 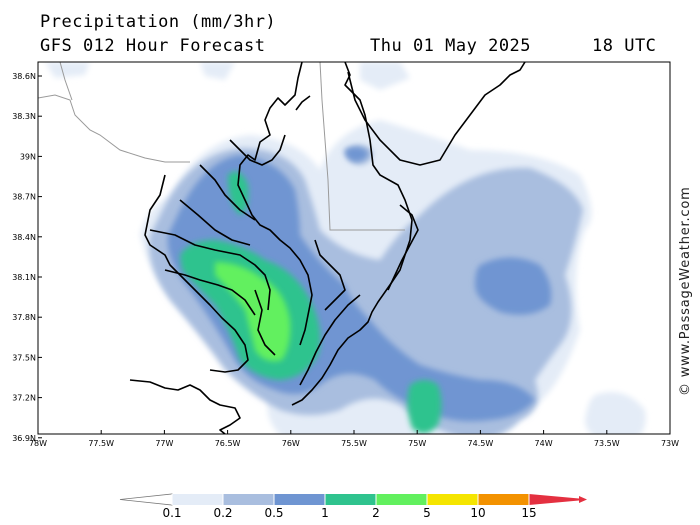 What do you see at coordinates (101, 443) in the screenshot?
I see `lon-tick-label: 77.5W` at bounding box center [101, 443].